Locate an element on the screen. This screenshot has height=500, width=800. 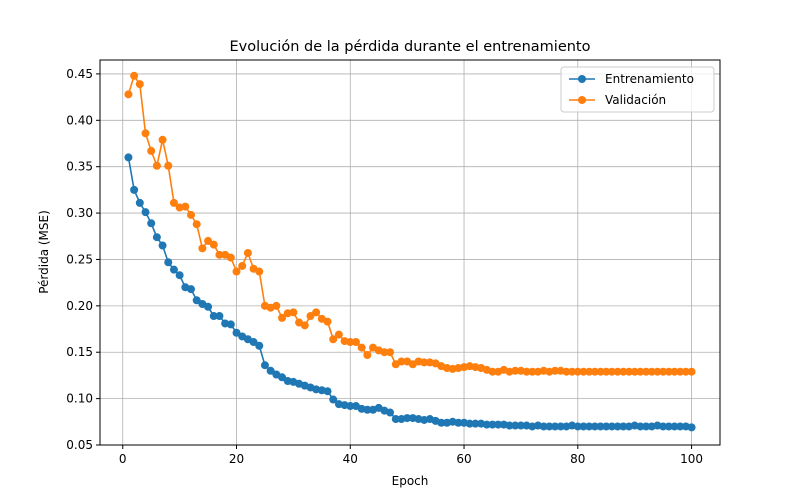
y-tick-label: 0.05 is located at coordinates (79, 445).